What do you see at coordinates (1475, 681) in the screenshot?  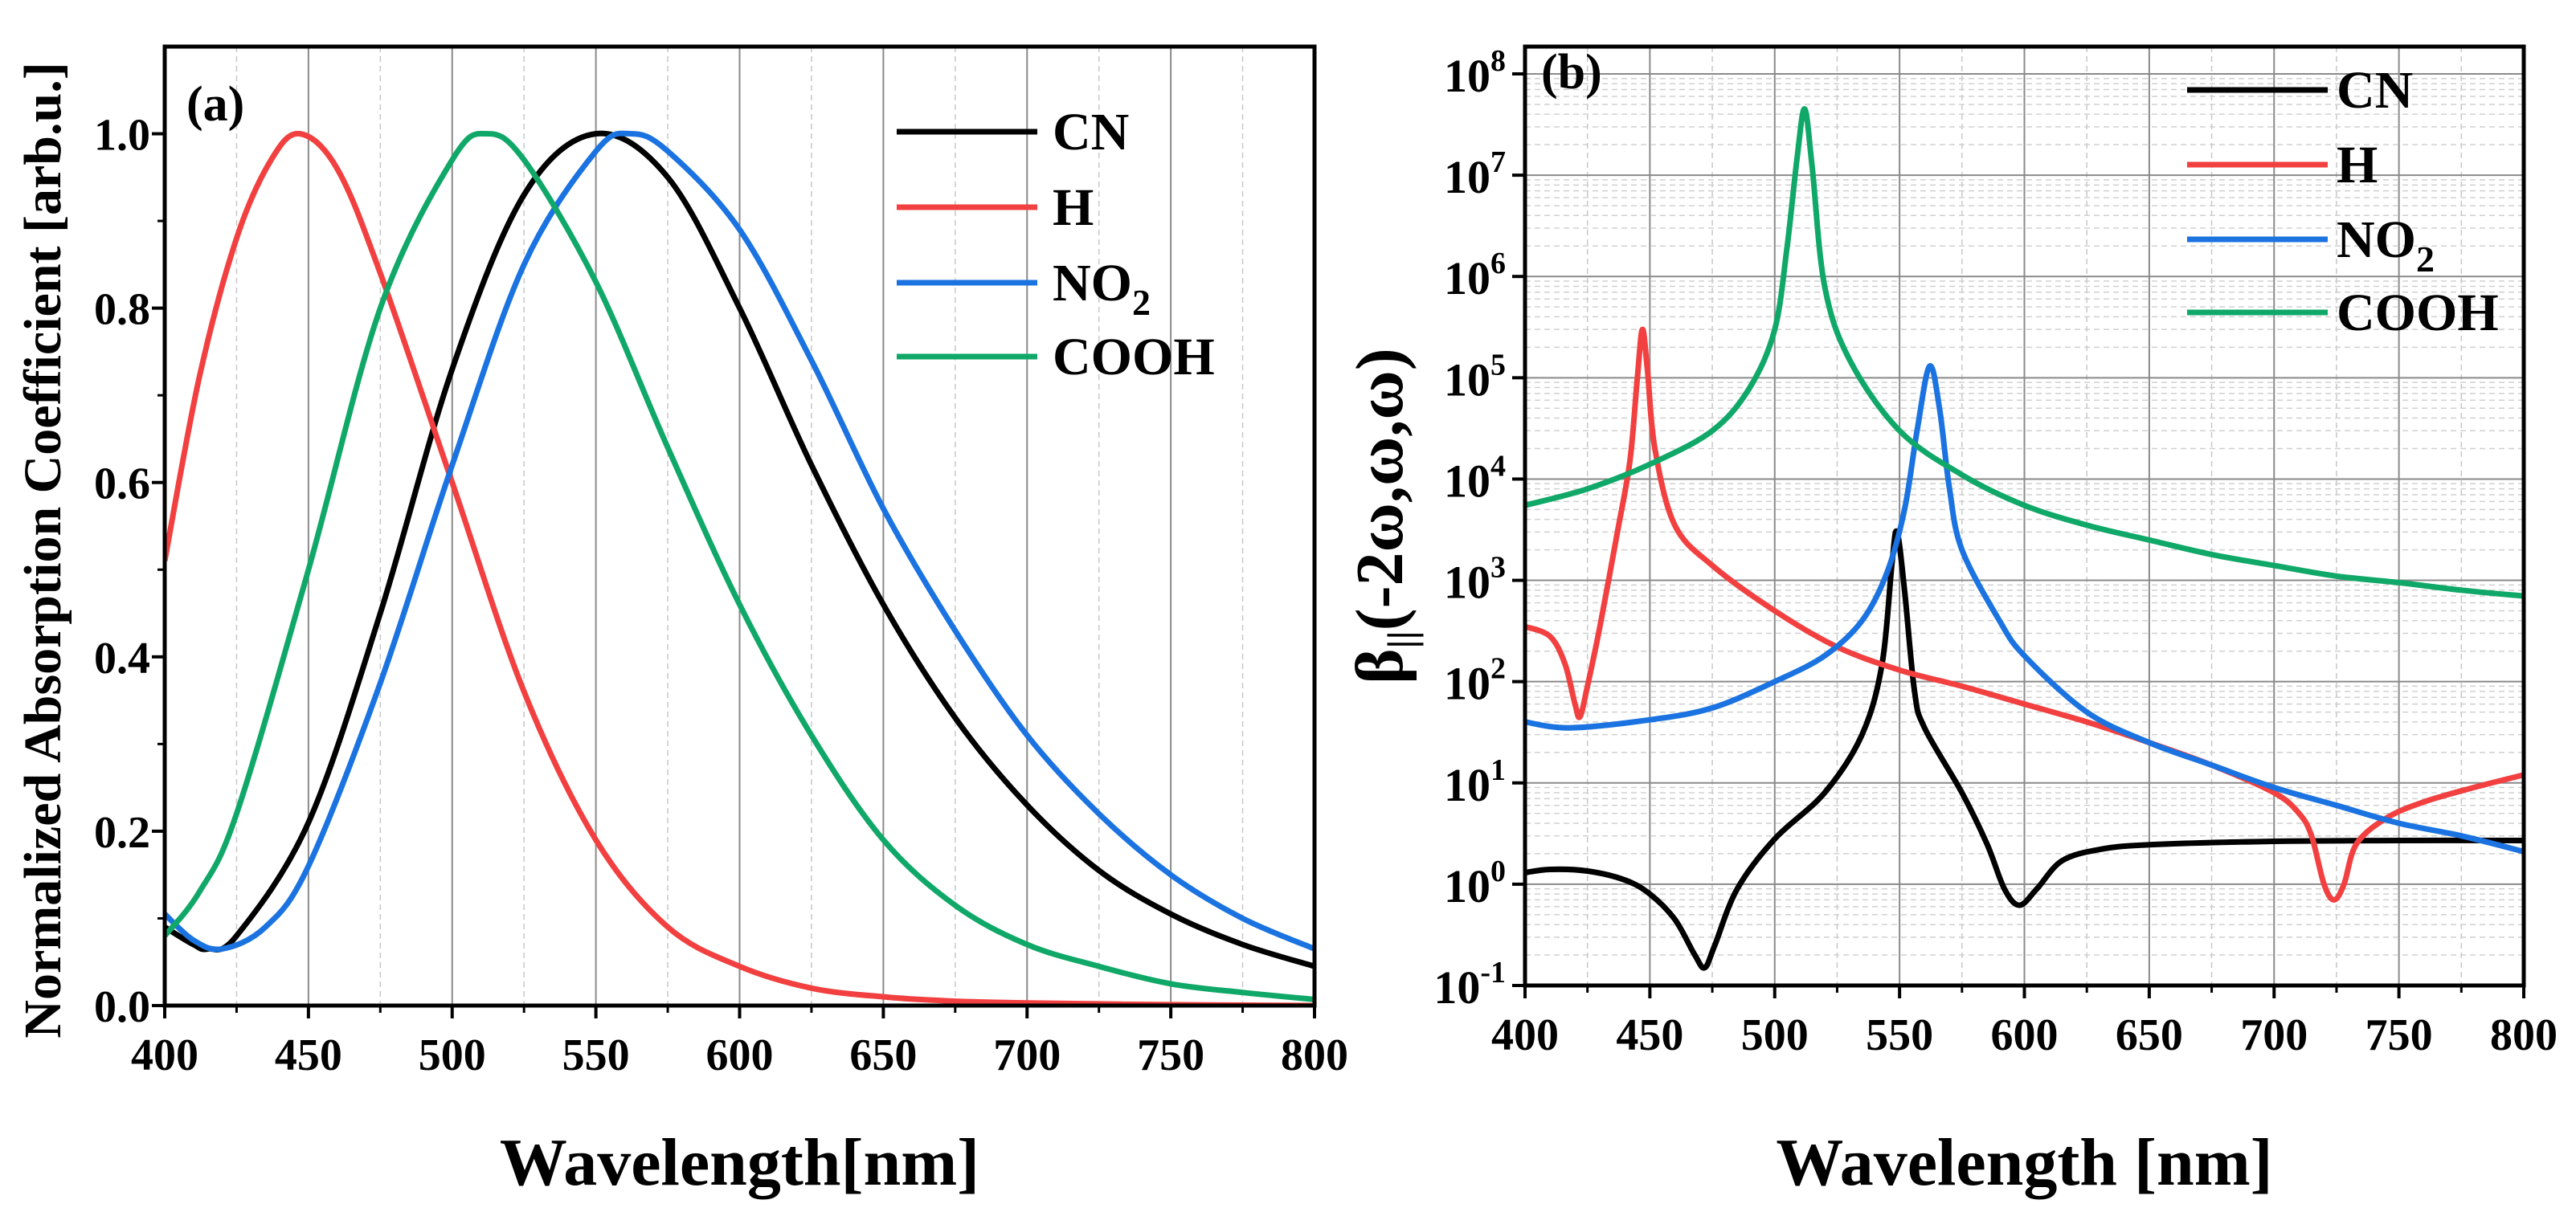 I see `y-tick-label: 10²` at bounding box center [1475, 681].